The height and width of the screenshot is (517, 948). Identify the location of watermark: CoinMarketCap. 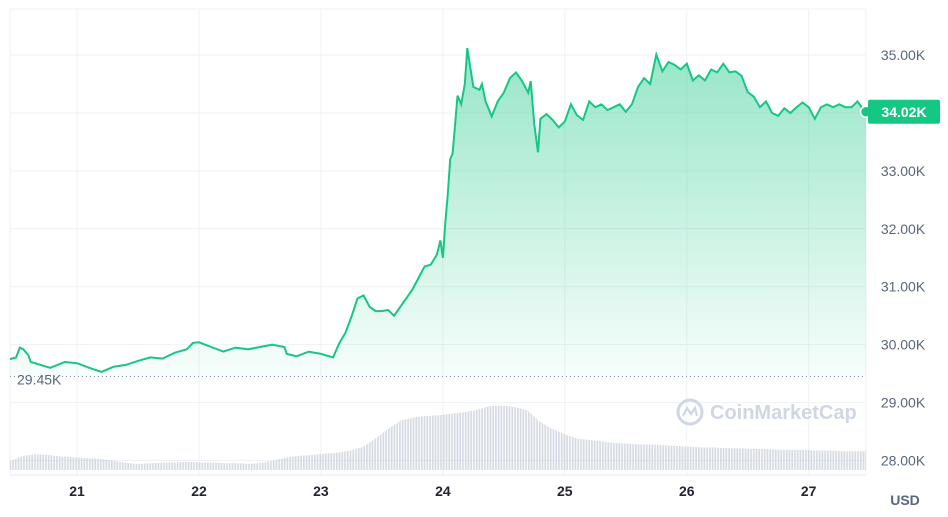
(766, 412).